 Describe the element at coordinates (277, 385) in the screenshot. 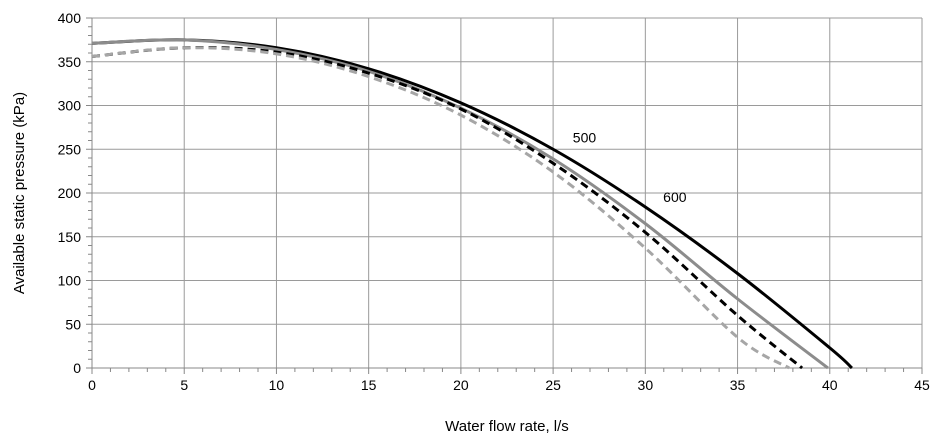

I see `x-tick-label: 10` at that location.